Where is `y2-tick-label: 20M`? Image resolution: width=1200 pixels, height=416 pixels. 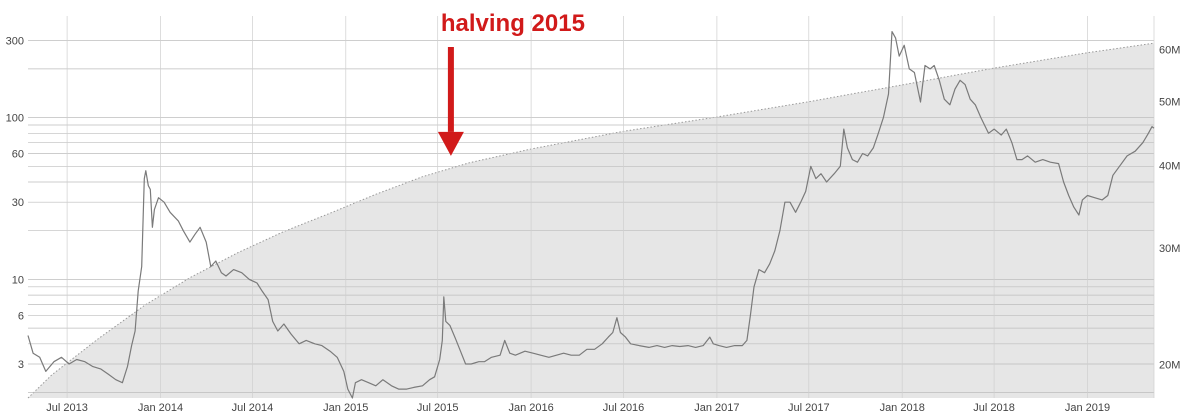 y2-tick-label: 20M is located at coordinates (1169, 366).